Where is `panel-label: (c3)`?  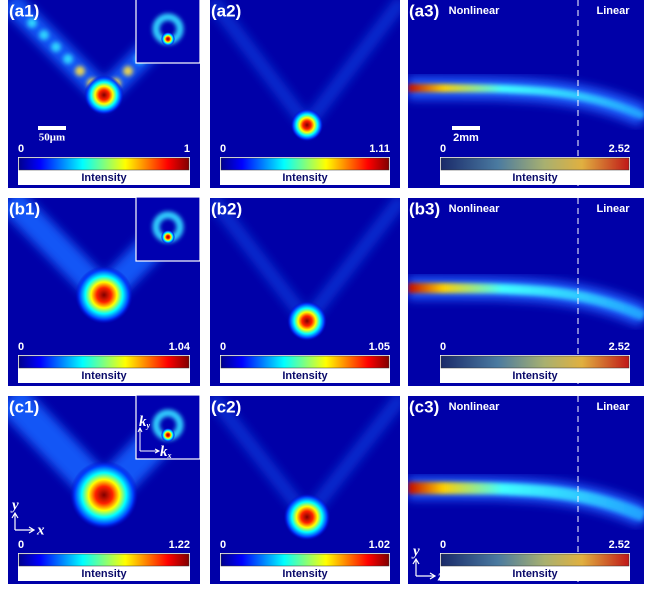 panel-label: (c3) is located at coordinates (424, 406).